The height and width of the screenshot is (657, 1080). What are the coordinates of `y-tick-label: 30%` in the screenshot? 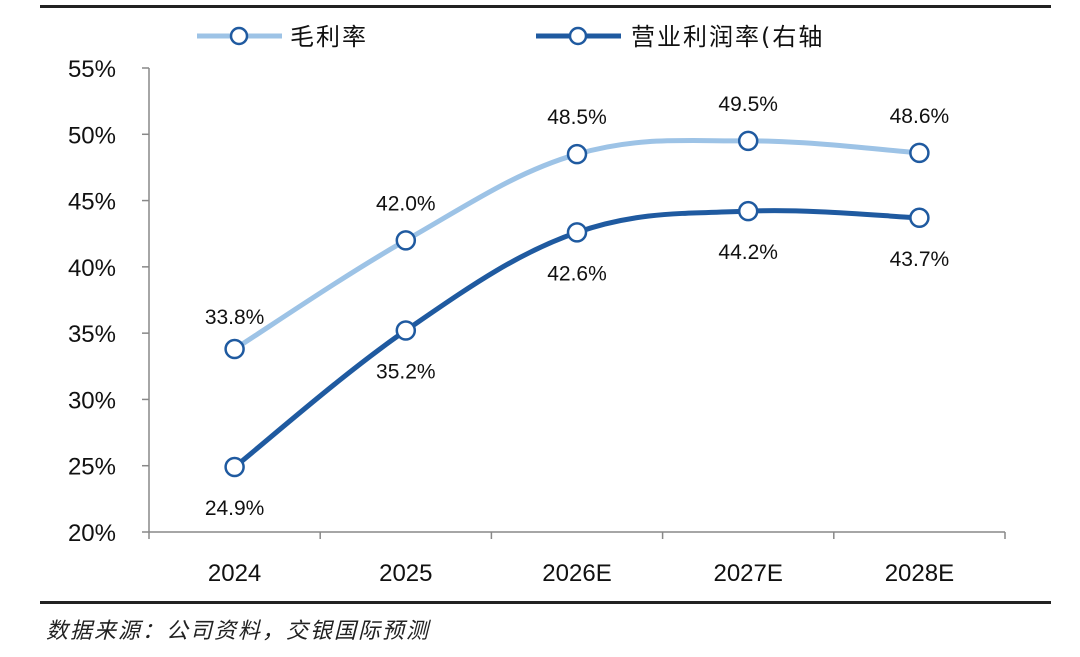 It's located at (92, 400).